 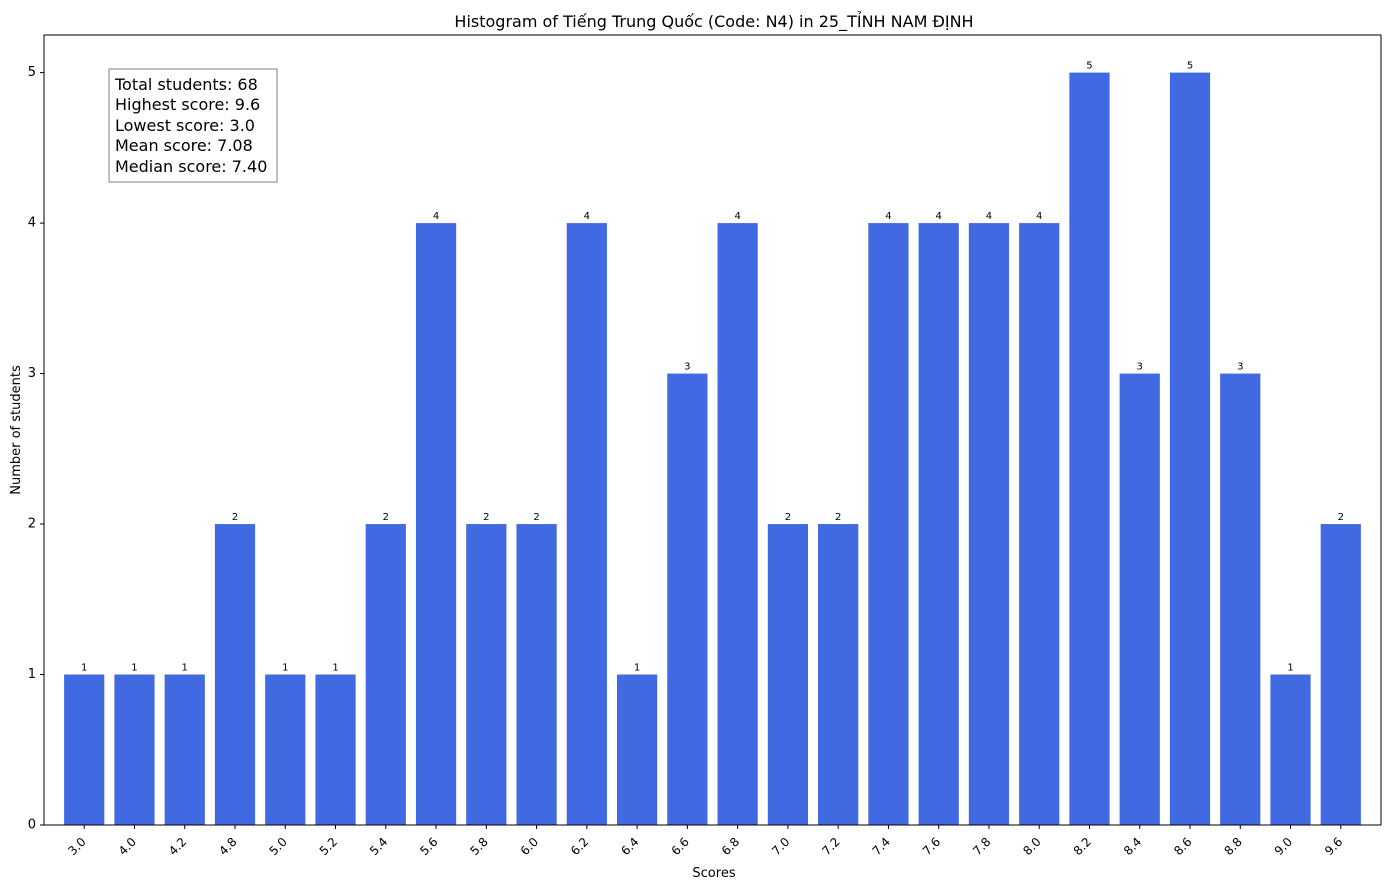 I want to click on bar-6.4, so click(x=637, y=749).